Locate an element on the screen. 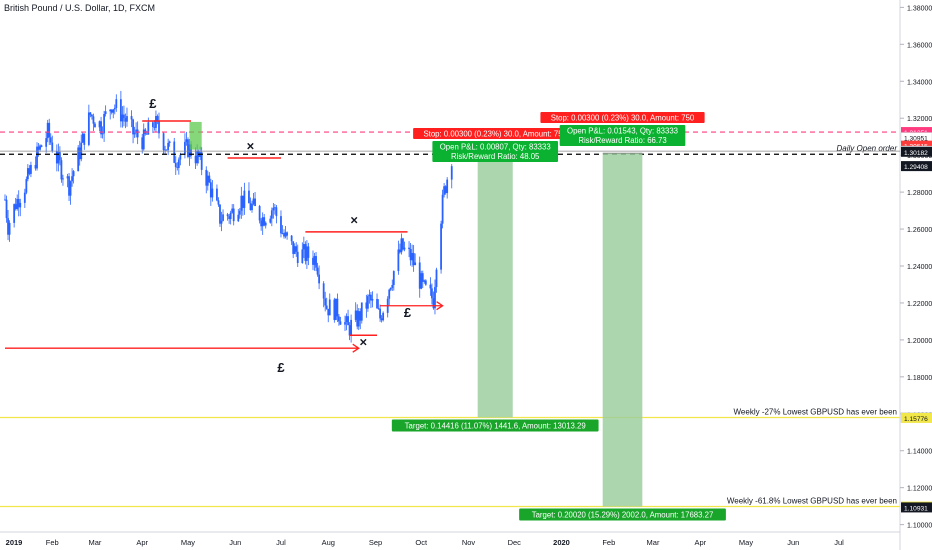  y-tick-label: 1.38000 is located at coordinates (919, 8).